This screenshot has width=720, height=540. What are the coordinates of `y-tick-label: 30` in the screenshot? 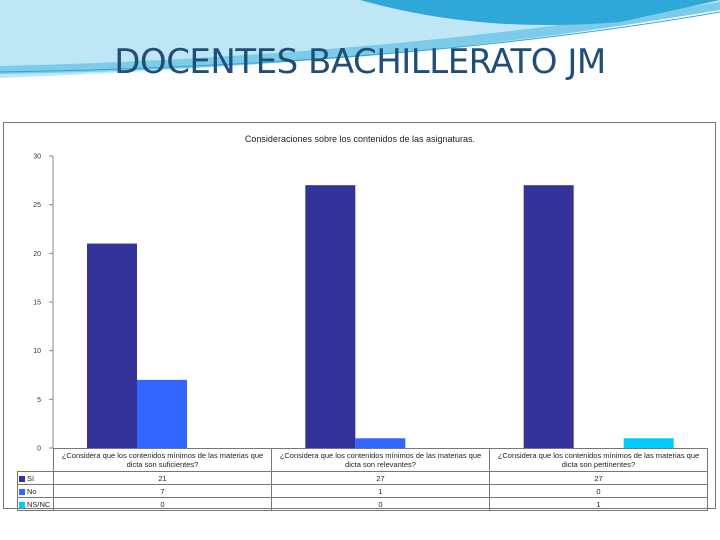 It's located at (37, 157).